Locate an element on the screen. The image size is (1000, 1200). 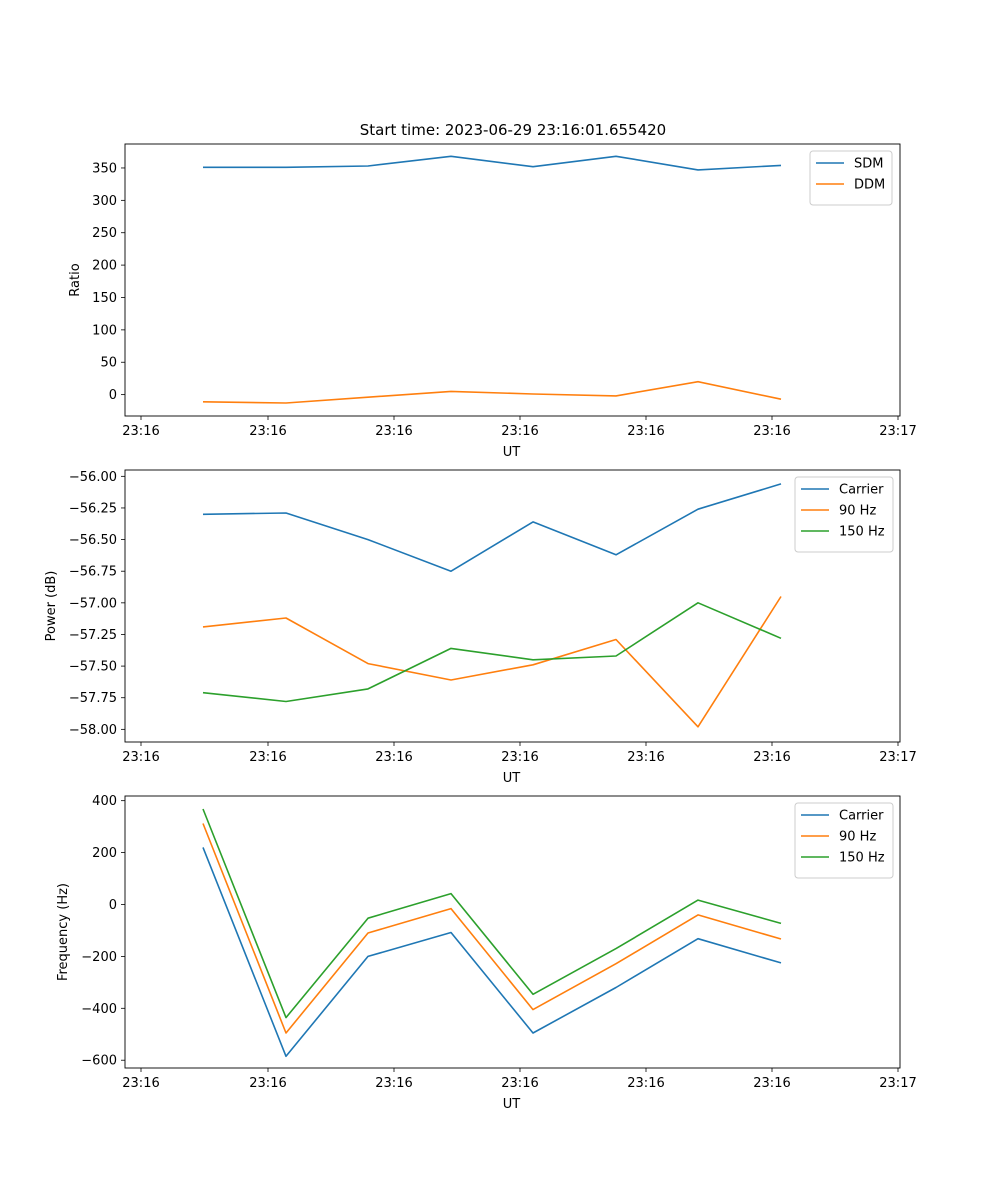
series-line-ddm is located at coordinates (492, 392).